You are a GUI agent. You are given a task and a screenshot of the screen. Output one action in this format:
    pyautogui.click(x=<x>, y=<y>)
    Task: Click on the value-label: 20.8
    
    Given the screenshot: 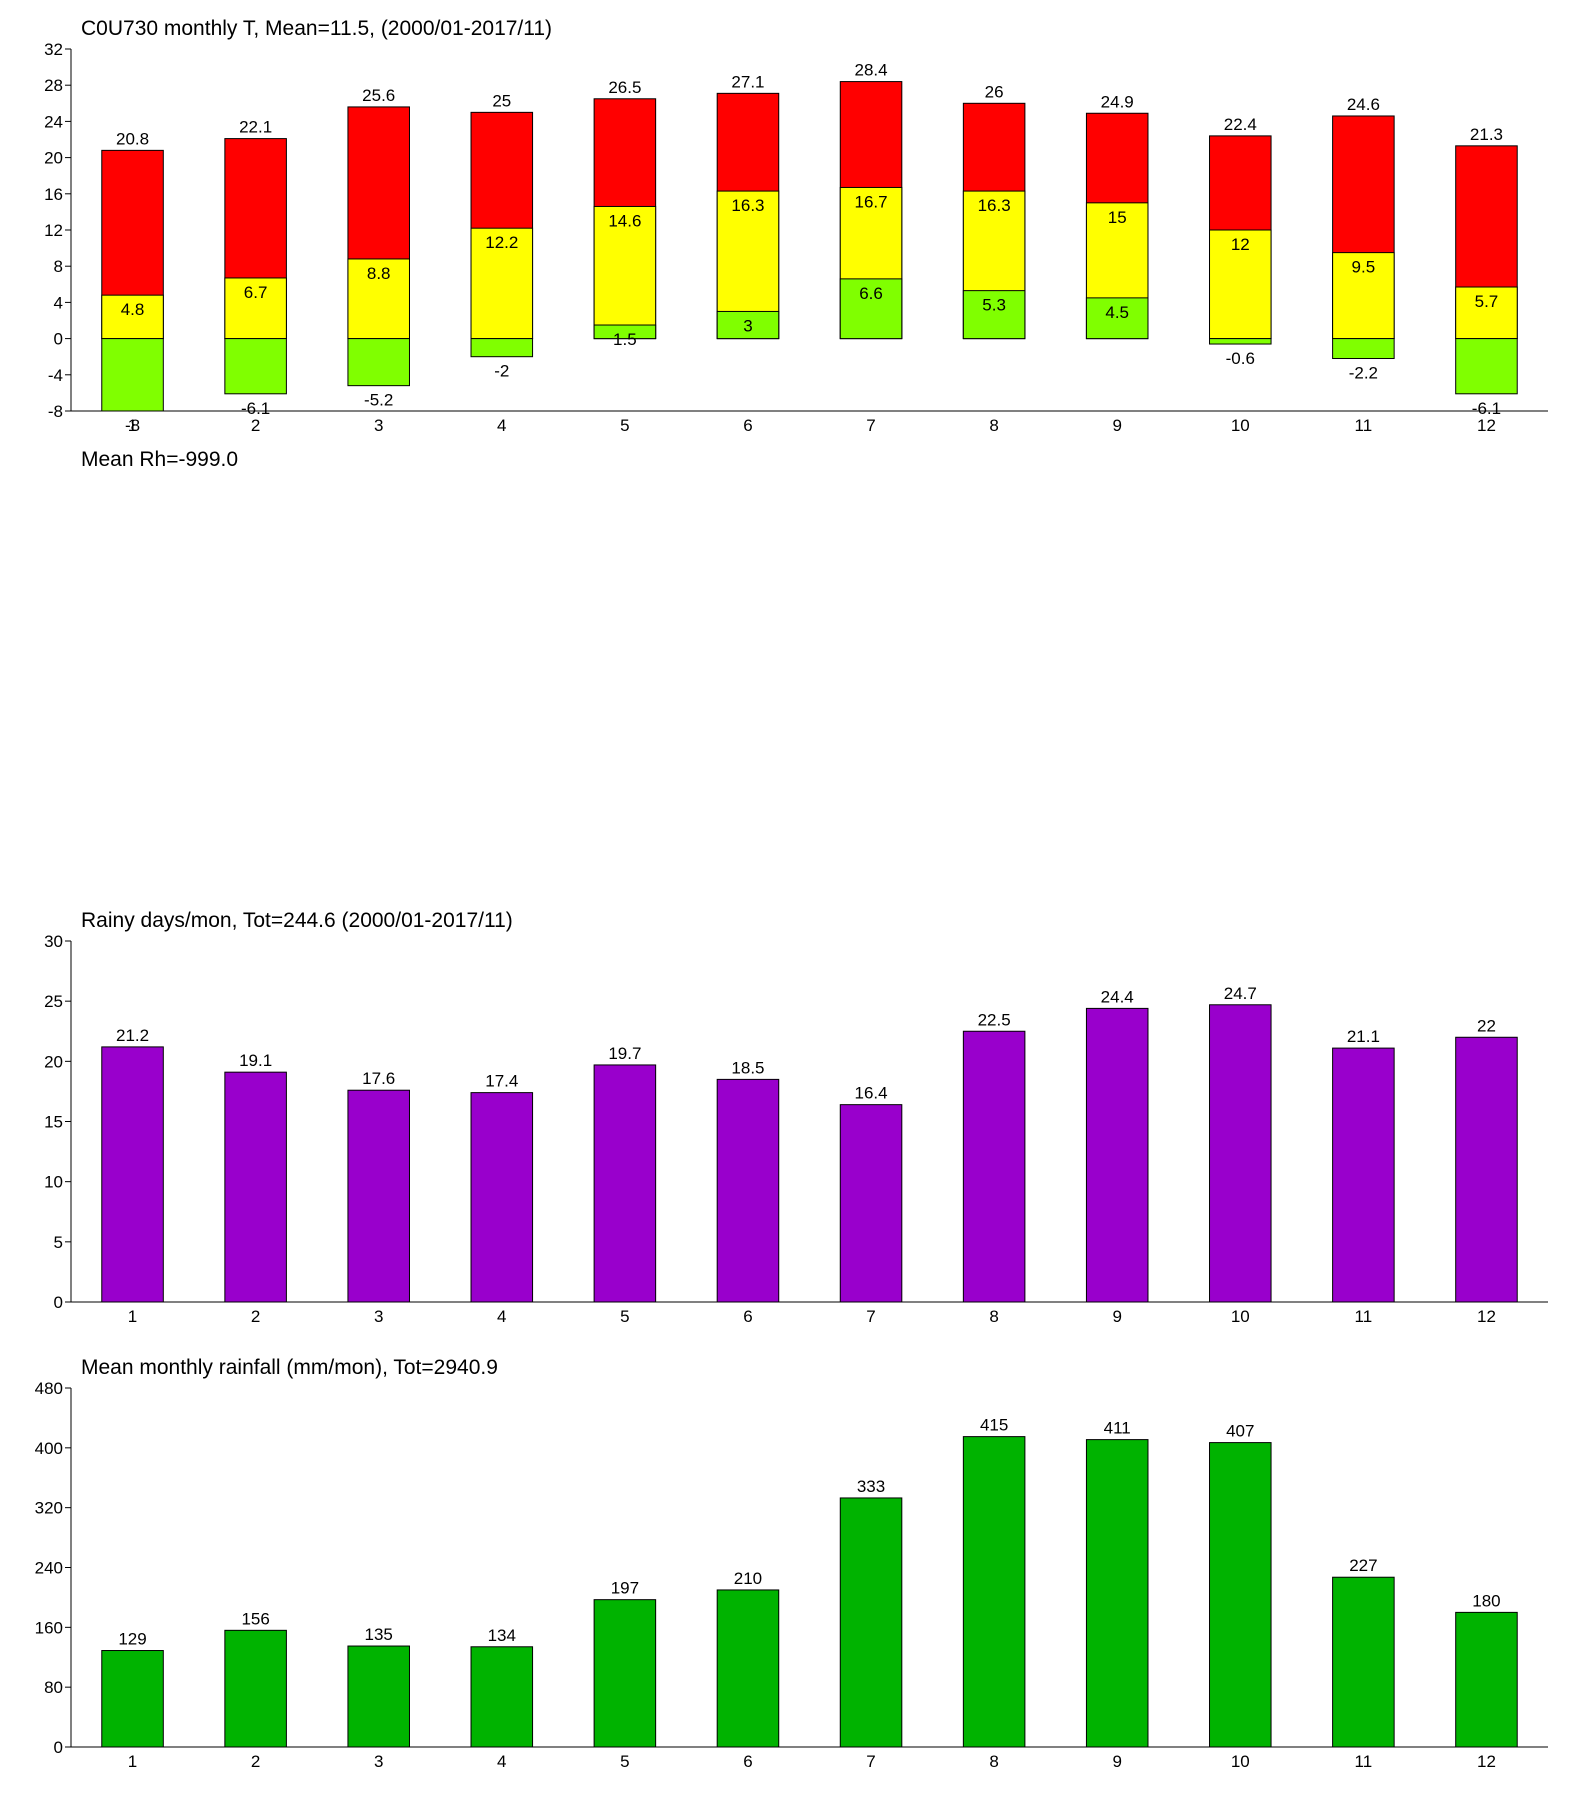 What is the action you would take?
    pyautogui.click(x=132, y=138)
    